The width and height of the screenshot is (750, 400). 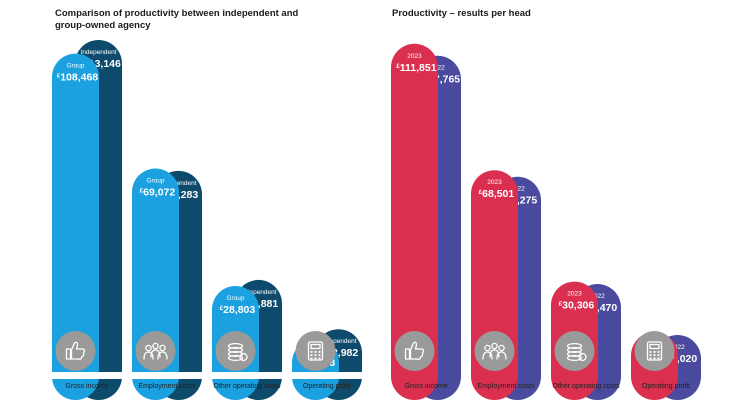 I want to click on data-label: £69,072, so click(x=158, y=193).